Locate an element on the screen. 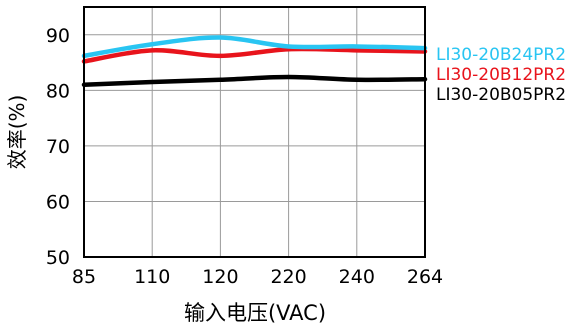 The image size is (579, 331). legend-entry: LI30-20B12PR2 is located at coordinates (501, 75).